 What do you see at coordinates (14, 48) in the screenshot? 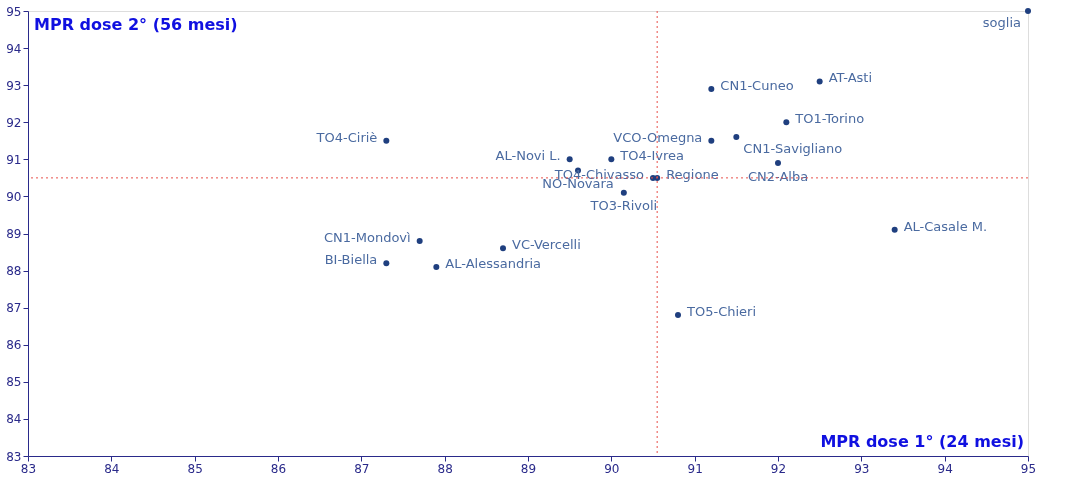
I see `y-tick-label: 94` at bounding box center [14, 48].